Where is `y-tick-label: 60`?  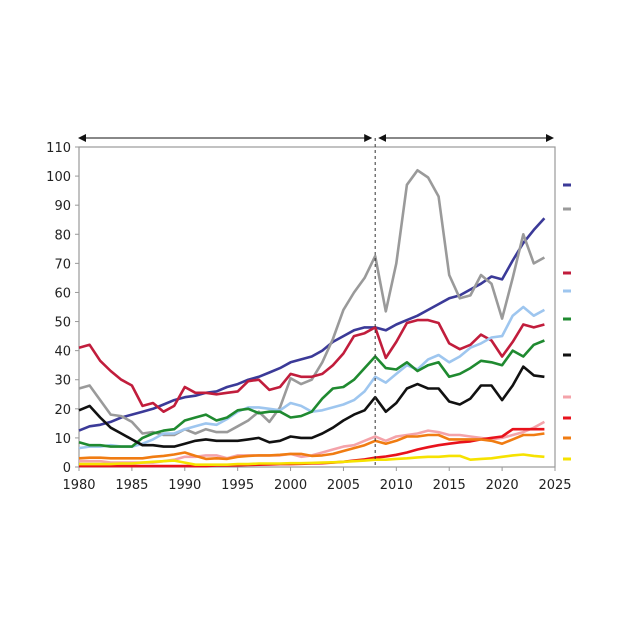
y-tick-label: 60 is located at coordinates (62, 293).